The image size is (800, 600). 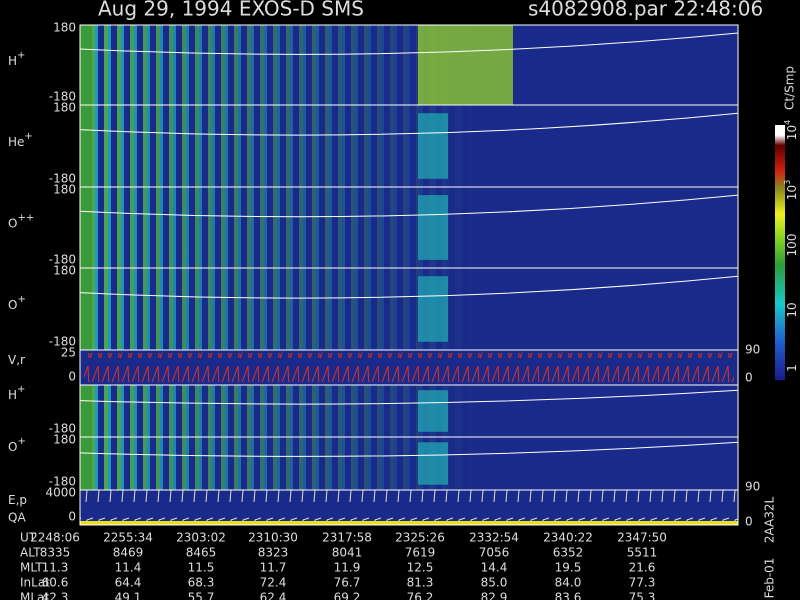 I want to click on row-value: 8469, so click(x=128, y=553).